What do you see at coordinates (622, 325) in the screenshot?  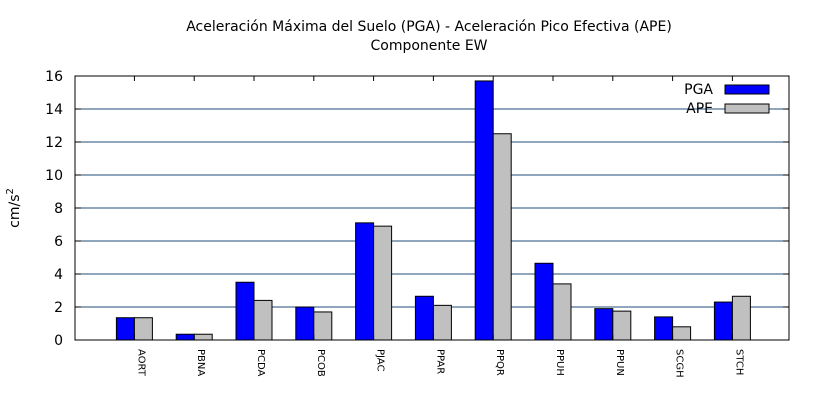 I see `bar-ape-ppun` at bounding box center [622, 325].